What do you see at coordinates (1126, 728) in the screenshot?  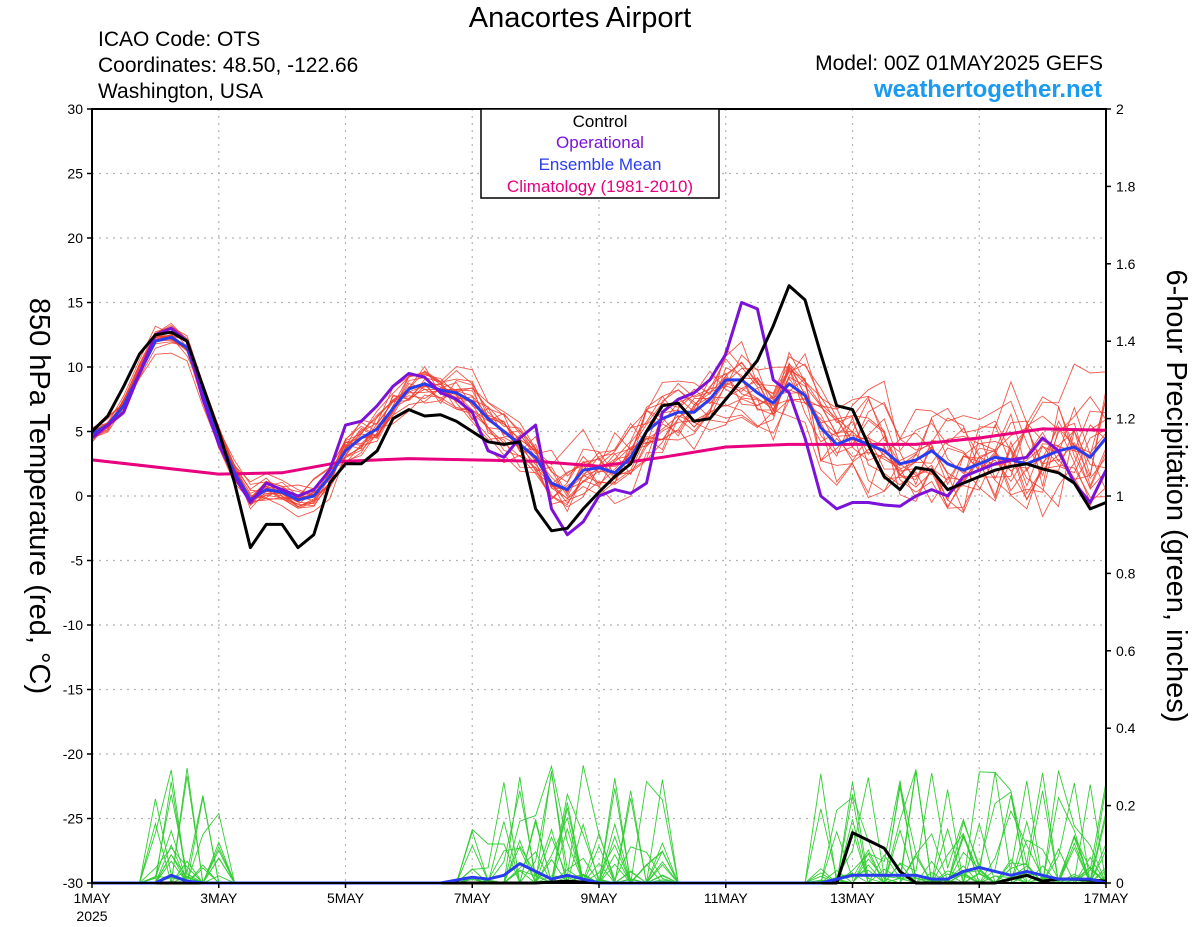 I see `right-axis-tick-label: 0.4` at bounding box center [1126, 728].